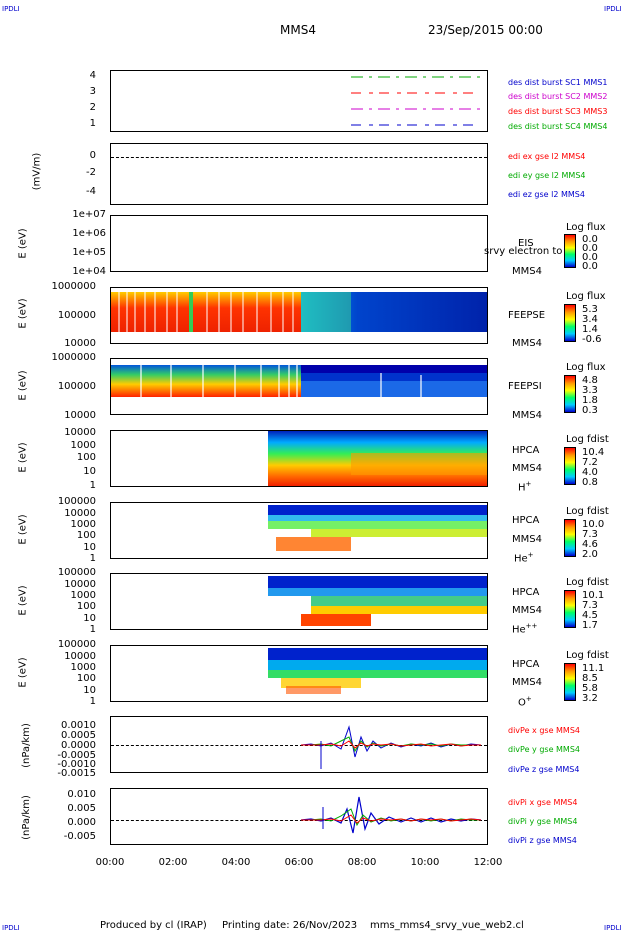 The image size is (630, 934). I want to click on xtick-5: 10:00, so click(425, 862).